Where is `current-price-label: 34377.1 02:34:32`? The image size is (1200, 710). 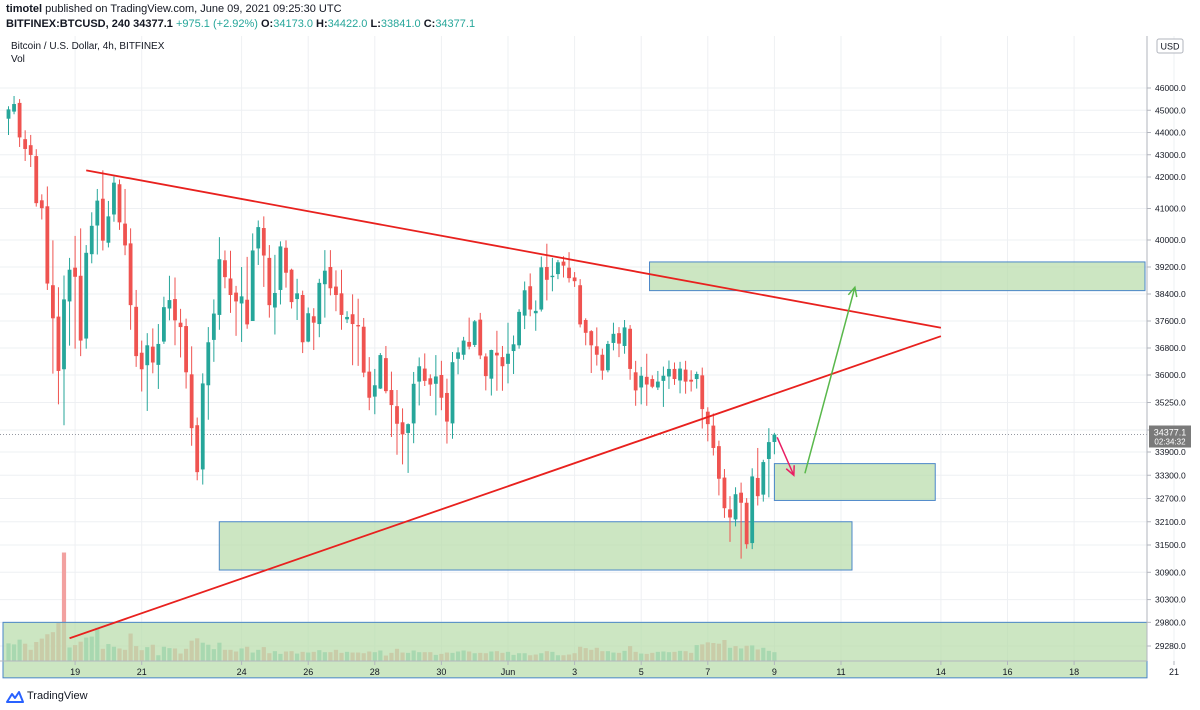 current-price-label: 34377.1 02:34:32 is located at coordinates (1170, 436).